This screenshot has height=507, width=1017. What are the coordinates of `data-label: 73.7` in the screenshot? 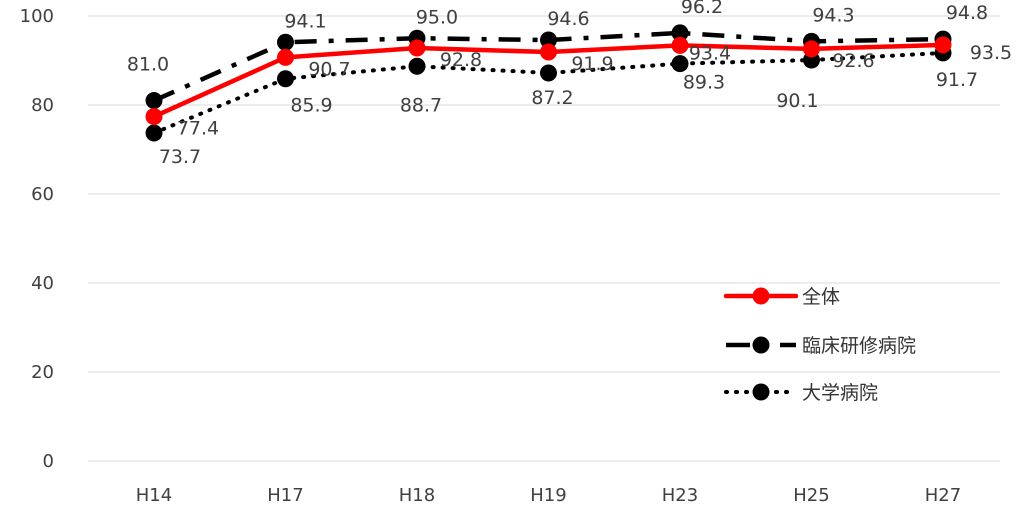 It's located at (180, 157).